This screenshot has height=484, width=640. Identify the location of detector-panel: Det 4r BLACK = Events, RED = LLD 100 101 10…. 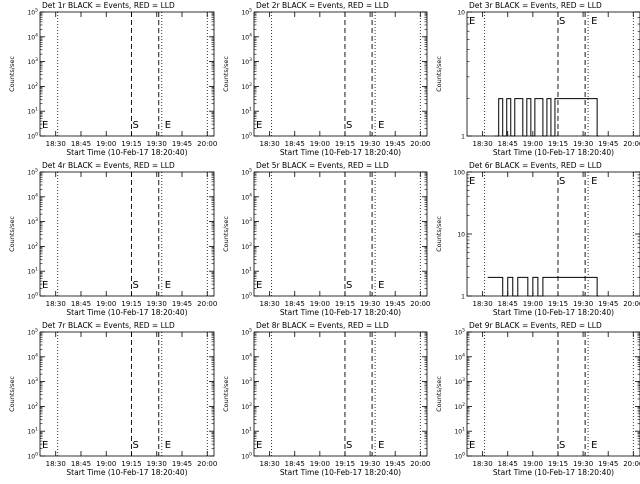
(112, 239).